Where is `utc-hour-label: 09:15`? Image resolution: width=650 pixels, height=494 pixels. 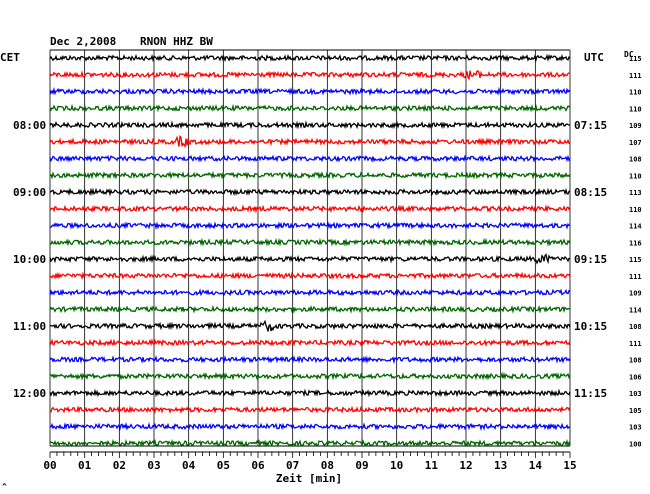 utc-hour-label: 09:15 is located at coordinates (590, 259).